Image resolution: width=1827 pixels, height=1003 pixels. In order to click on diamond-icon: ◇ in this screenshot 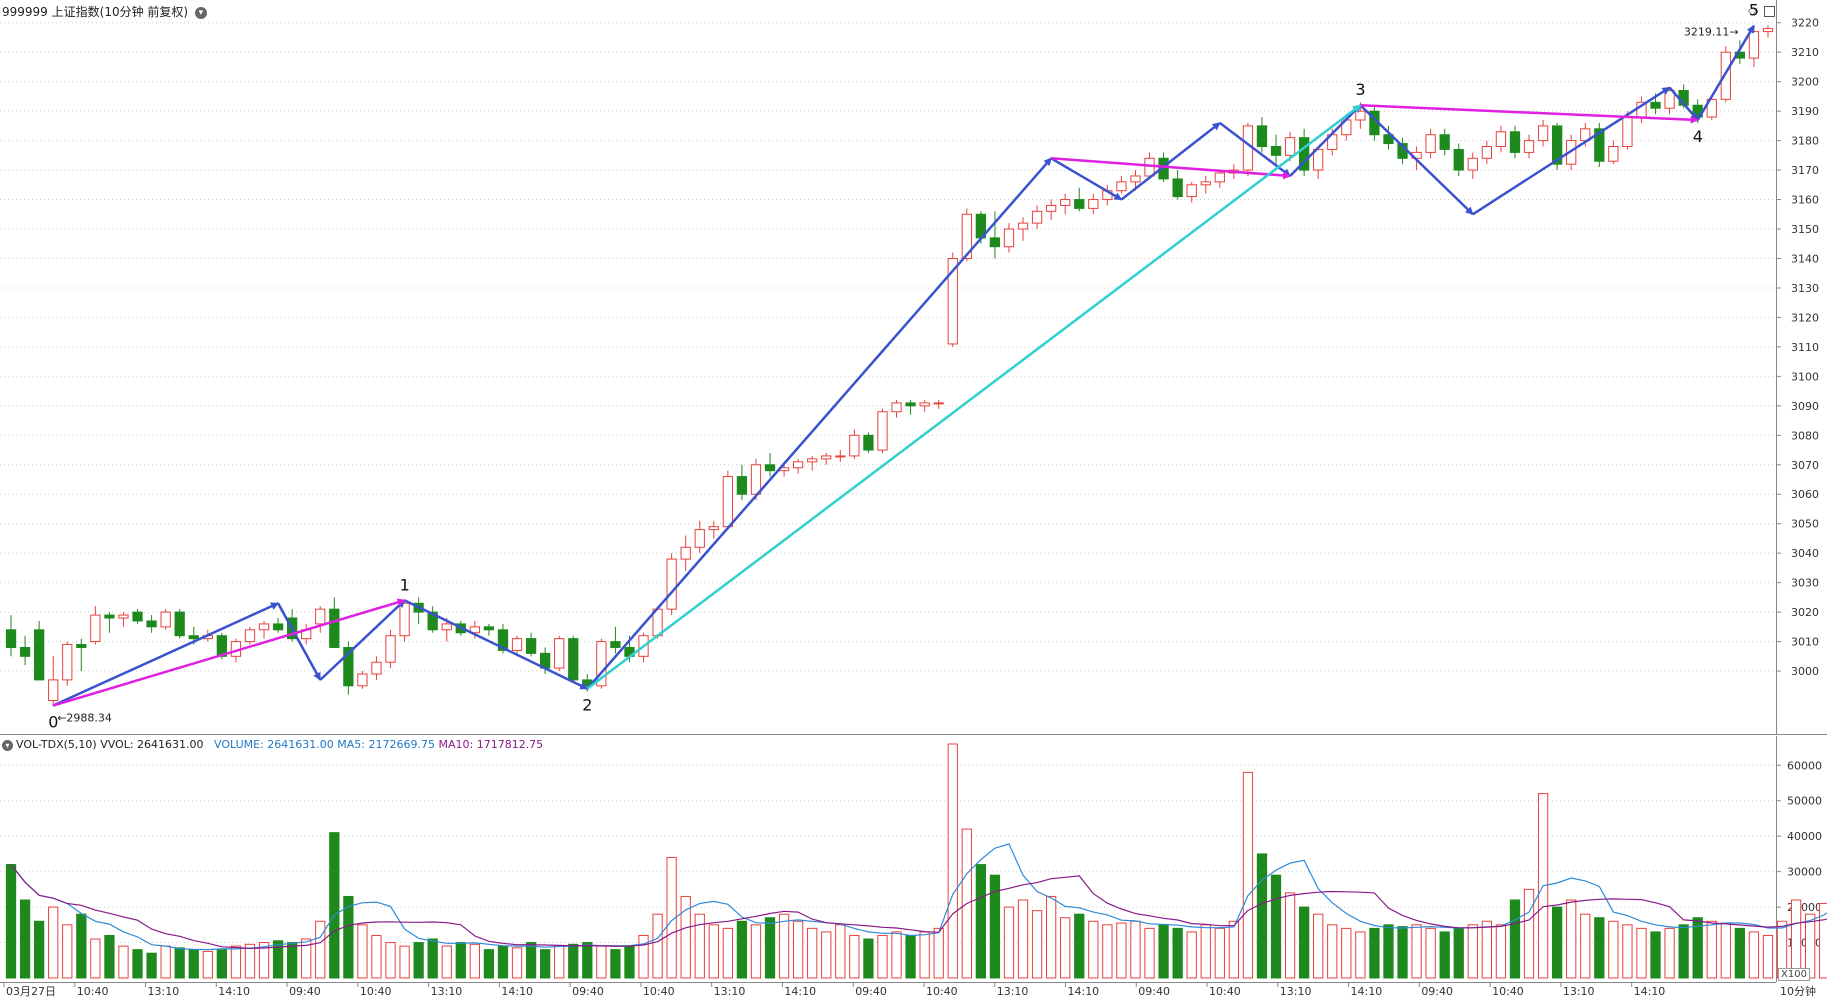, I will do `click(1752, 10)`.